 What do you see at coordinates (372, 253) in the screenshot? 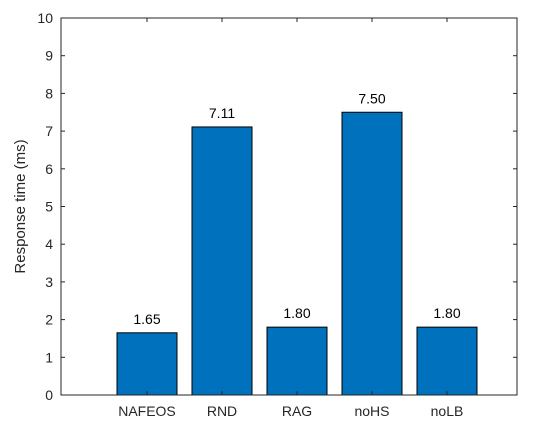
I see `bar-nohs` at bounding box center [372, 253].